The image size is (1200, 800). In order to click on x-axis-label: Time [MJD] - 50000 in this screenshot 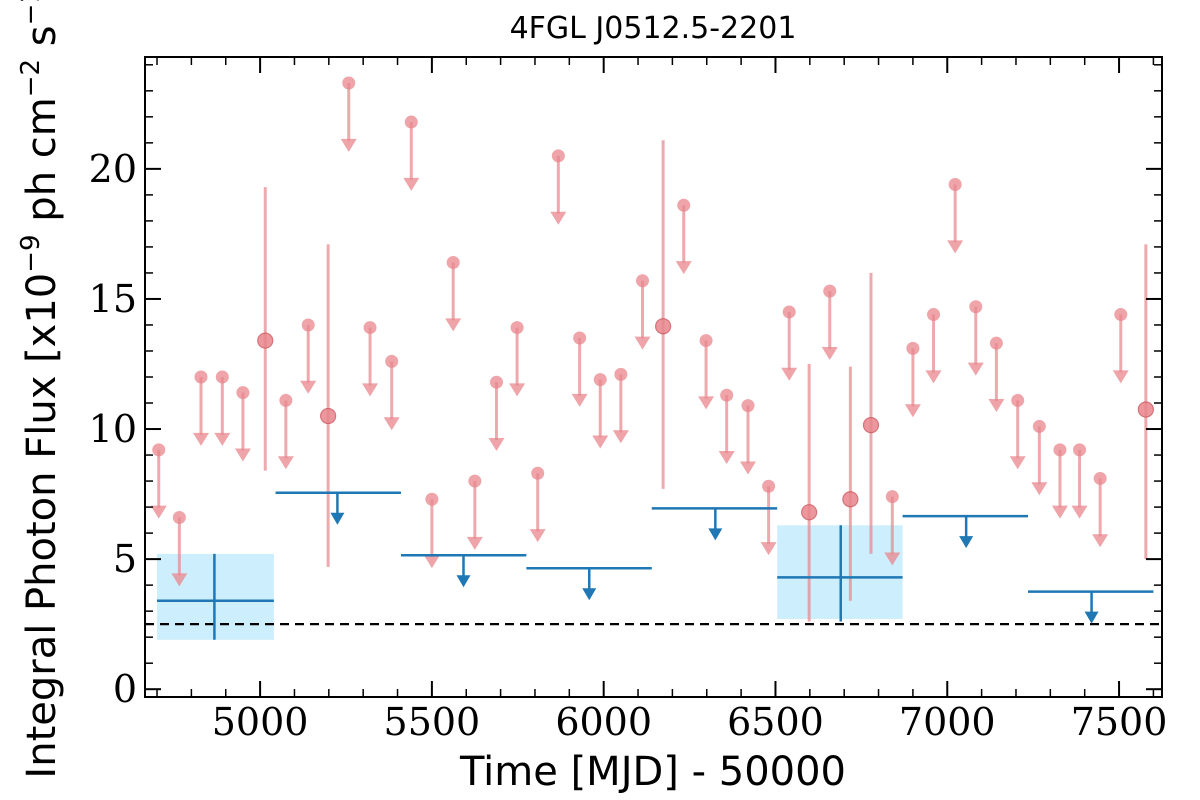, I will do `click(652, 772)`.